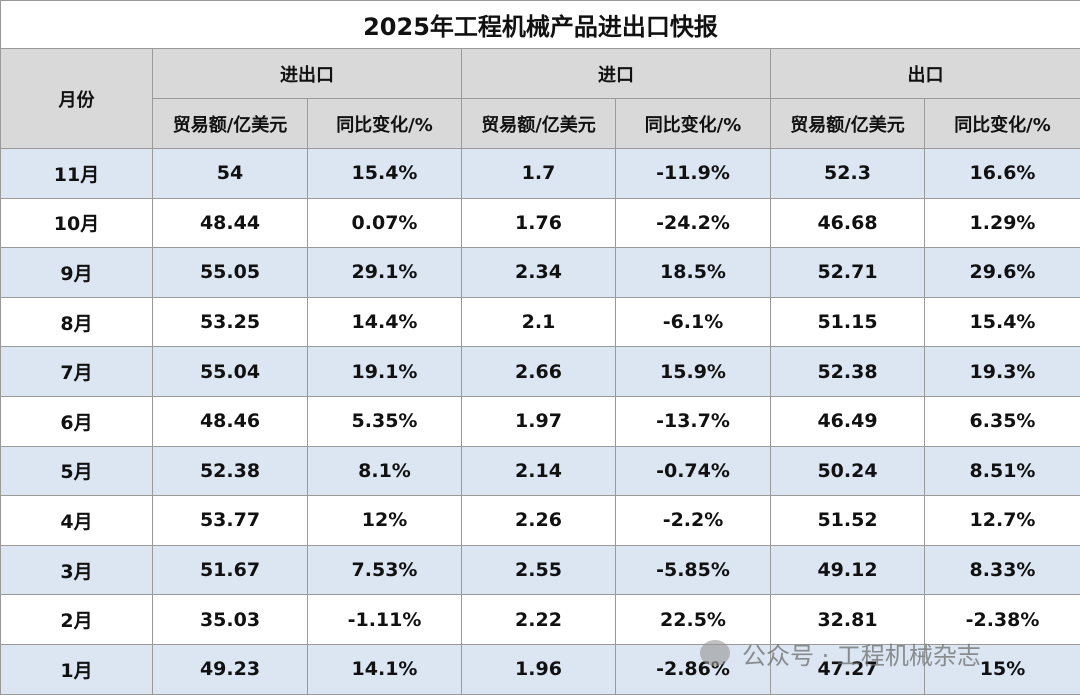 Image resolution: width=1080 pixels, height=695 pixels. What do you see at coordinates (693, 223) in the screenshot?
I see `value-cell: -24.2%` at bounding box center [693, 223].